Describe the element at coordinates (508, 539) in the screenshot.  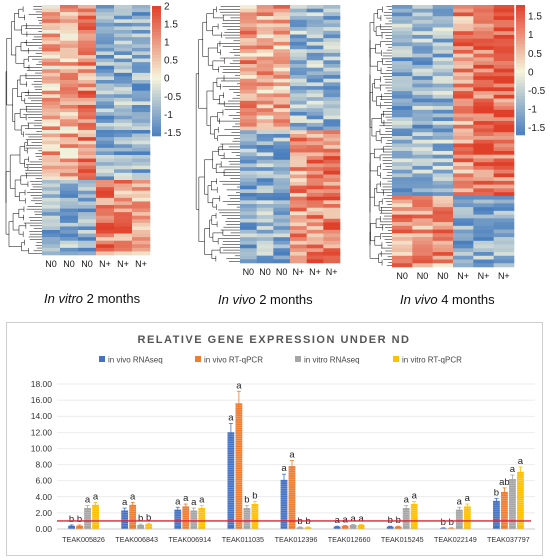
I see `x-tick-label: TEAK037797` at that location.